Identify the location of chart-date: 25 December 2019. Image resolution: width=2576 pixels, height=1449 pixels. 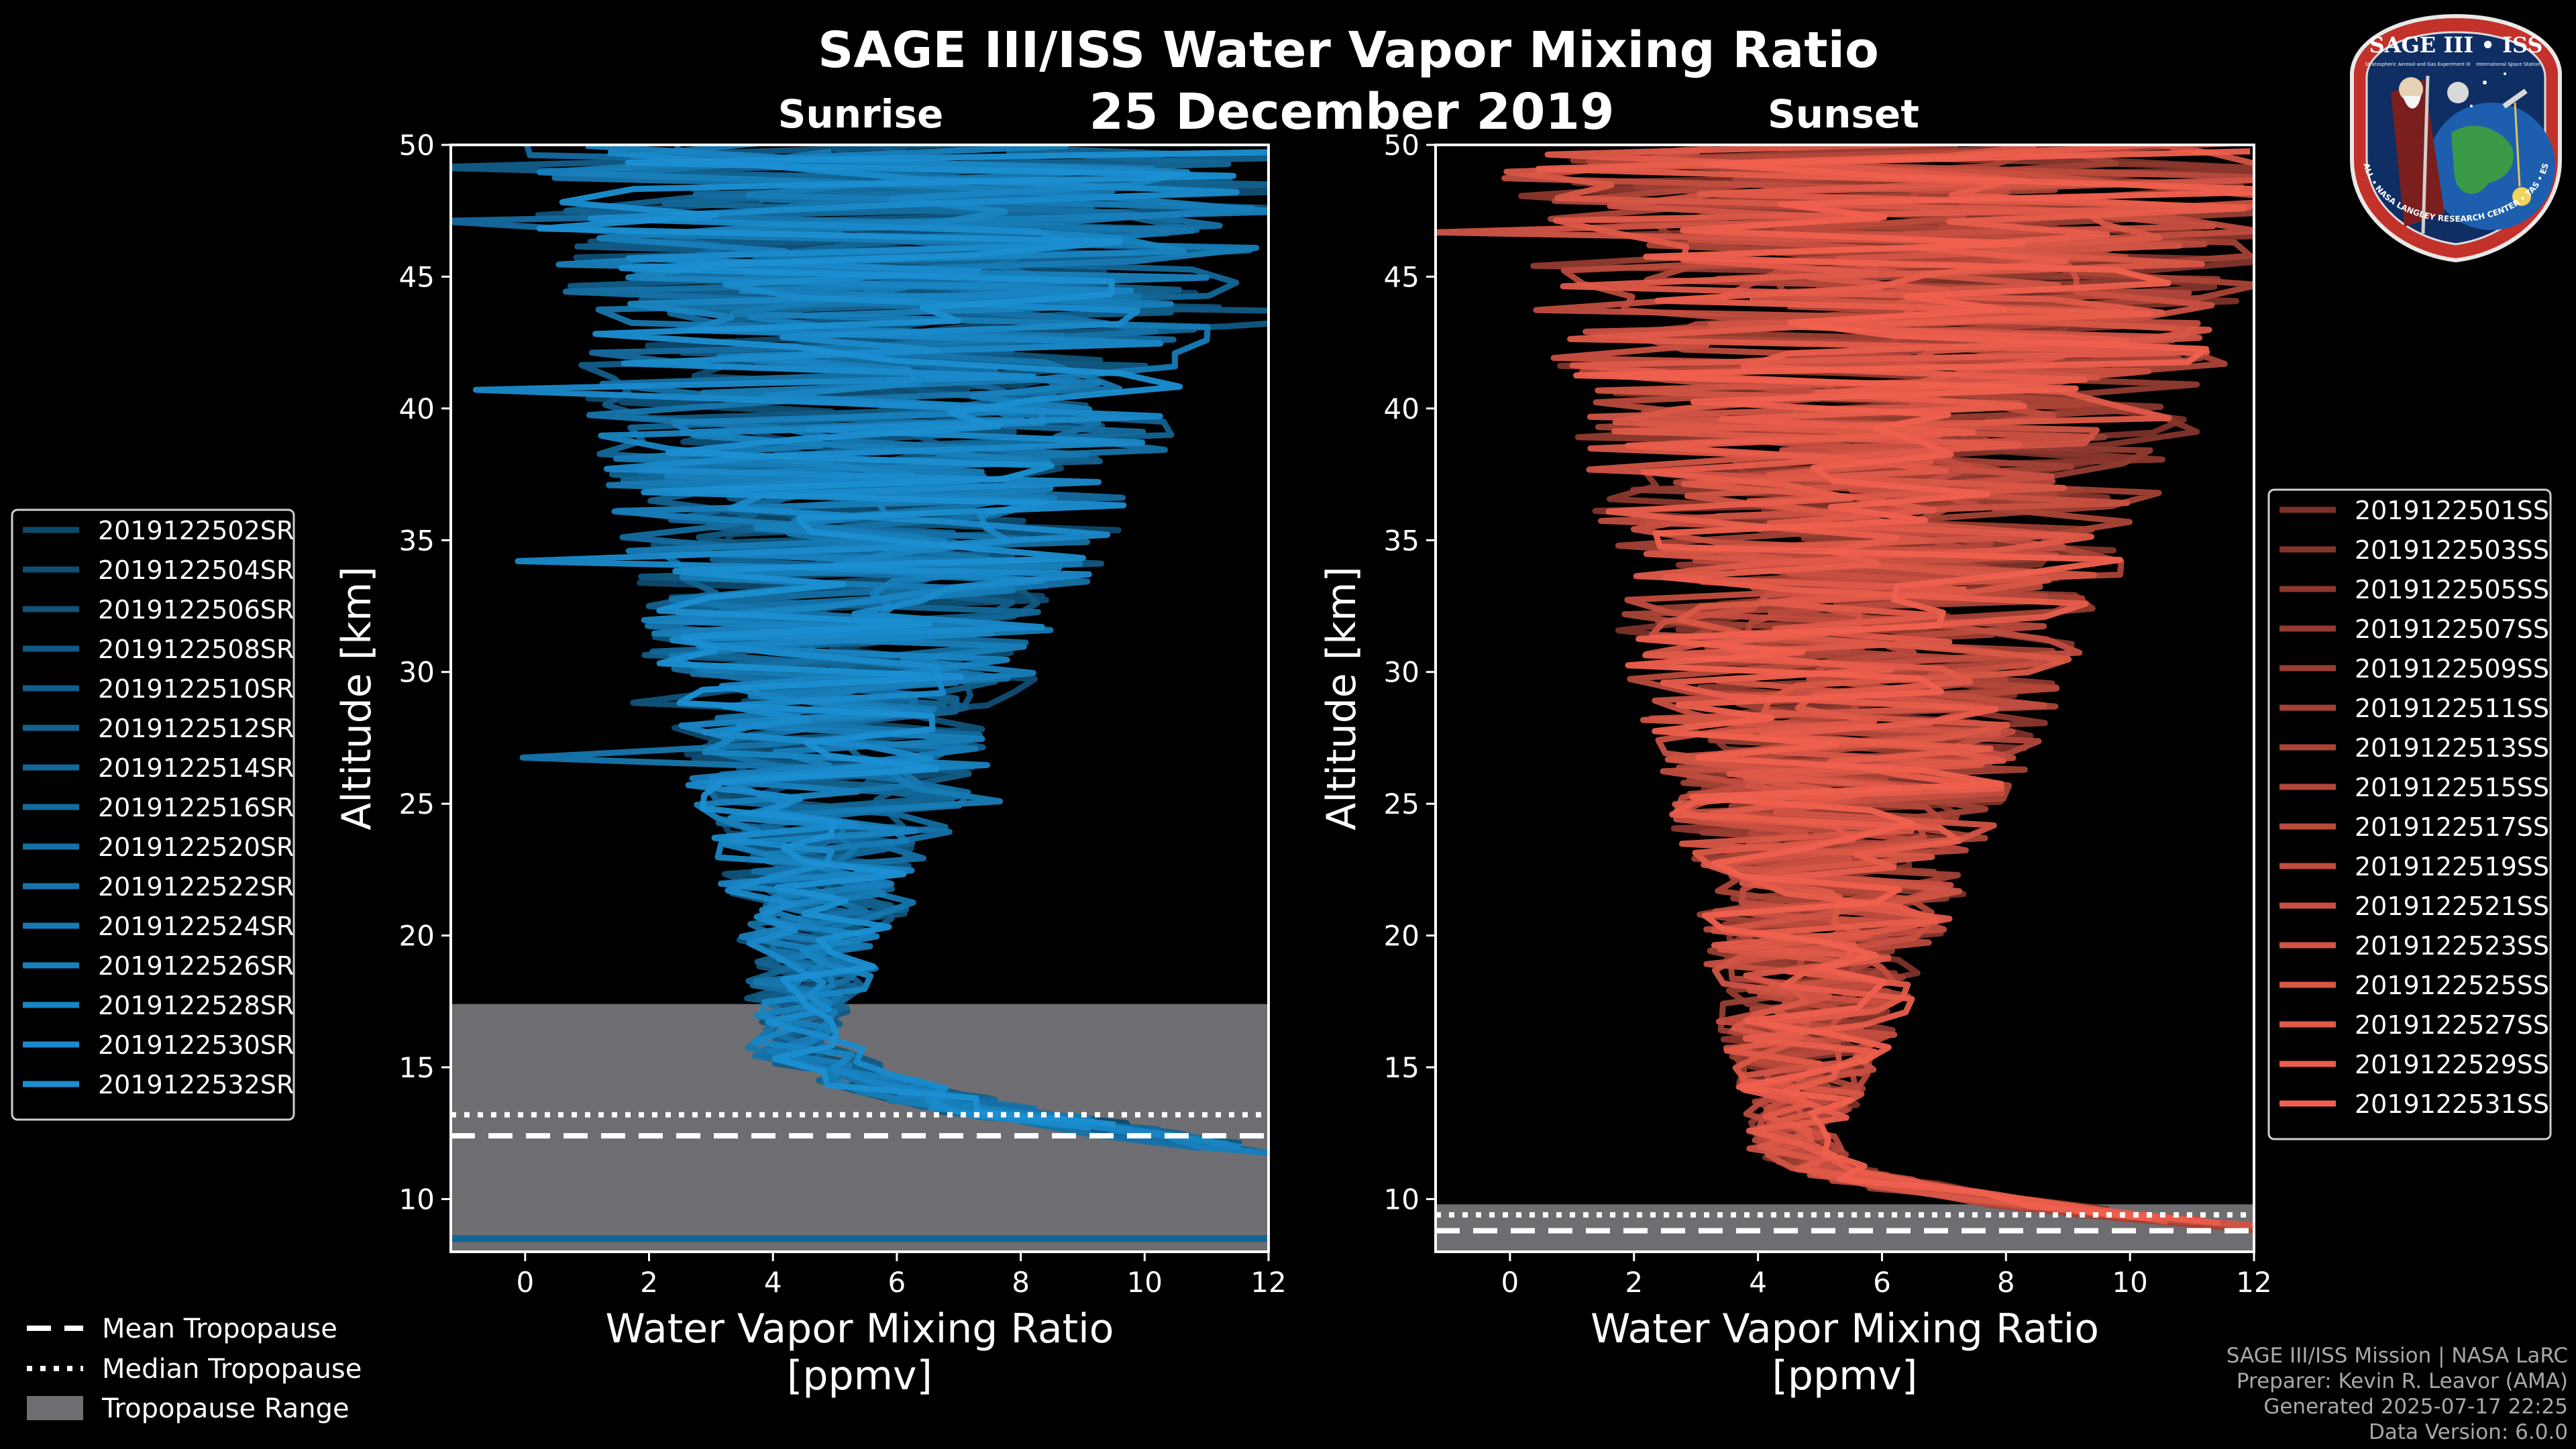
(1352, 112).